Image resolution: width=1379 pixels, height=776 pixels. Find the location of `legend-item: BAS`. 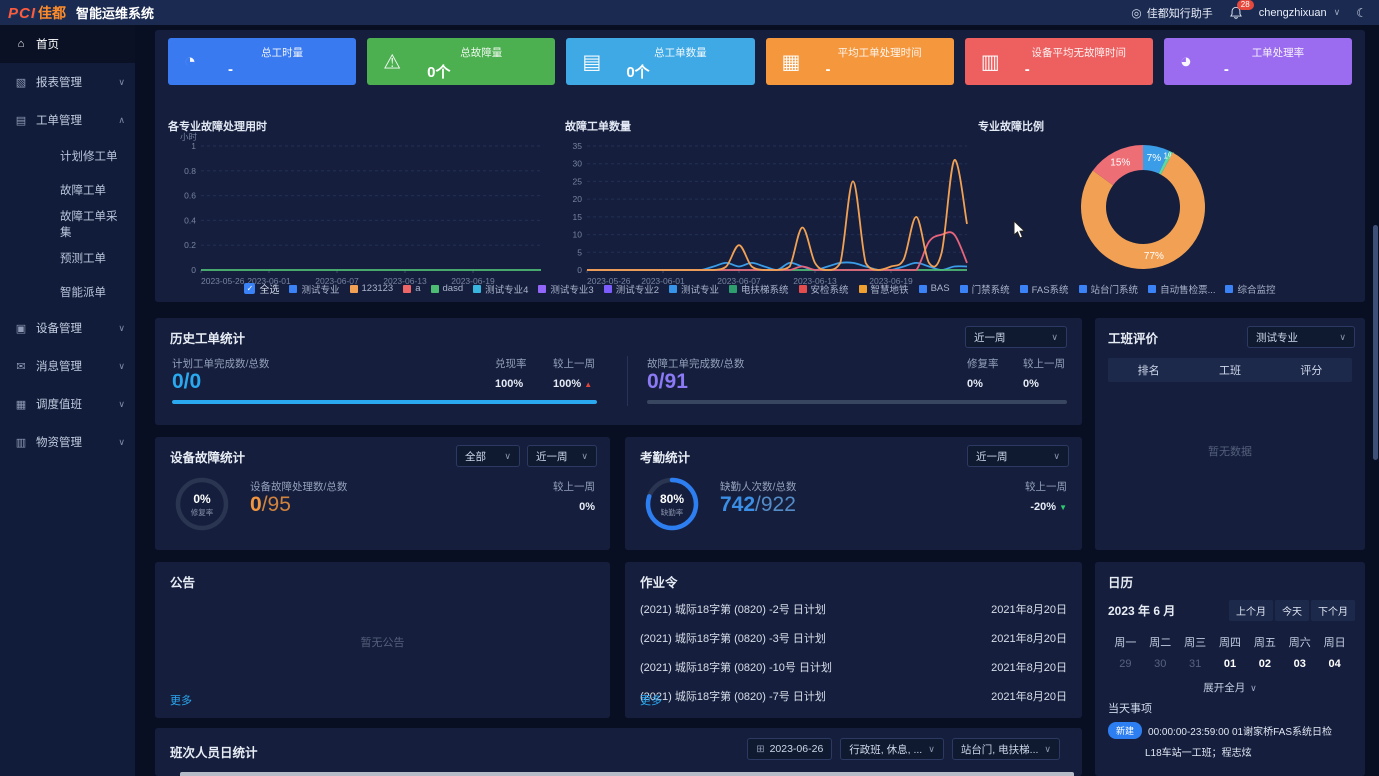

legend-item: BAS is located at coordinates (934, 288).